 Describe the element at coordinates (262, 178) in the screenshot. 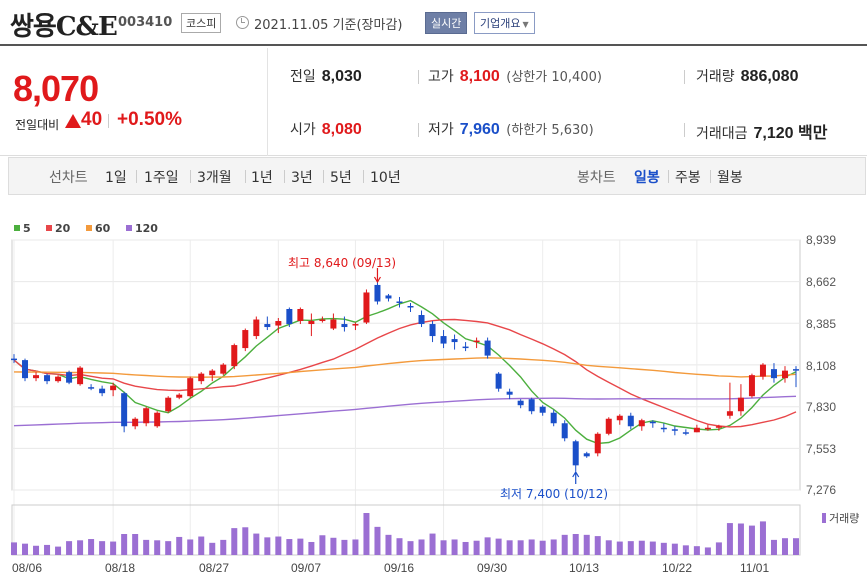

I see `period-1y: 1년` at that location.